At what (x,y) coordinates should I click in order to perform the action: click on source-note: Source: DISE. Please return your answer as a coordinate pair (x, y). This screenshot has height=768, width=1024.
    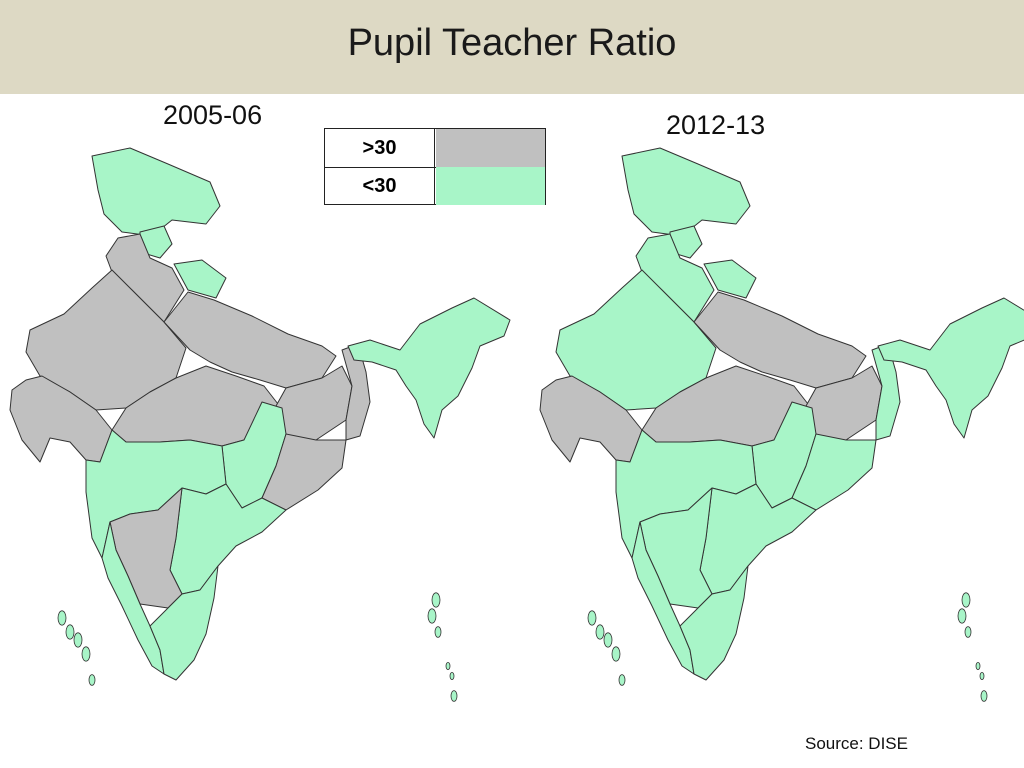
    Looking at the image, I should click on (856, 743).